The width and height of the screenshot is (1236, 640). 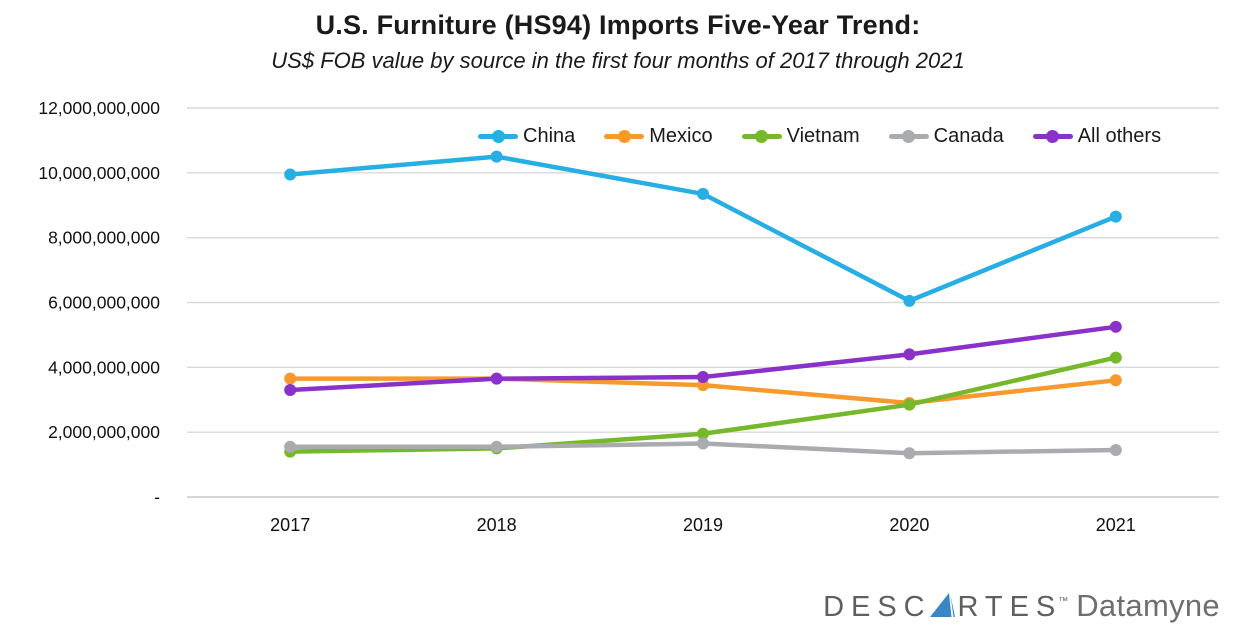 What do you see at coordinates (157, 497) in the screenshot?
I see `y-axis-tick-label: -` at bounding box center [157, 497].